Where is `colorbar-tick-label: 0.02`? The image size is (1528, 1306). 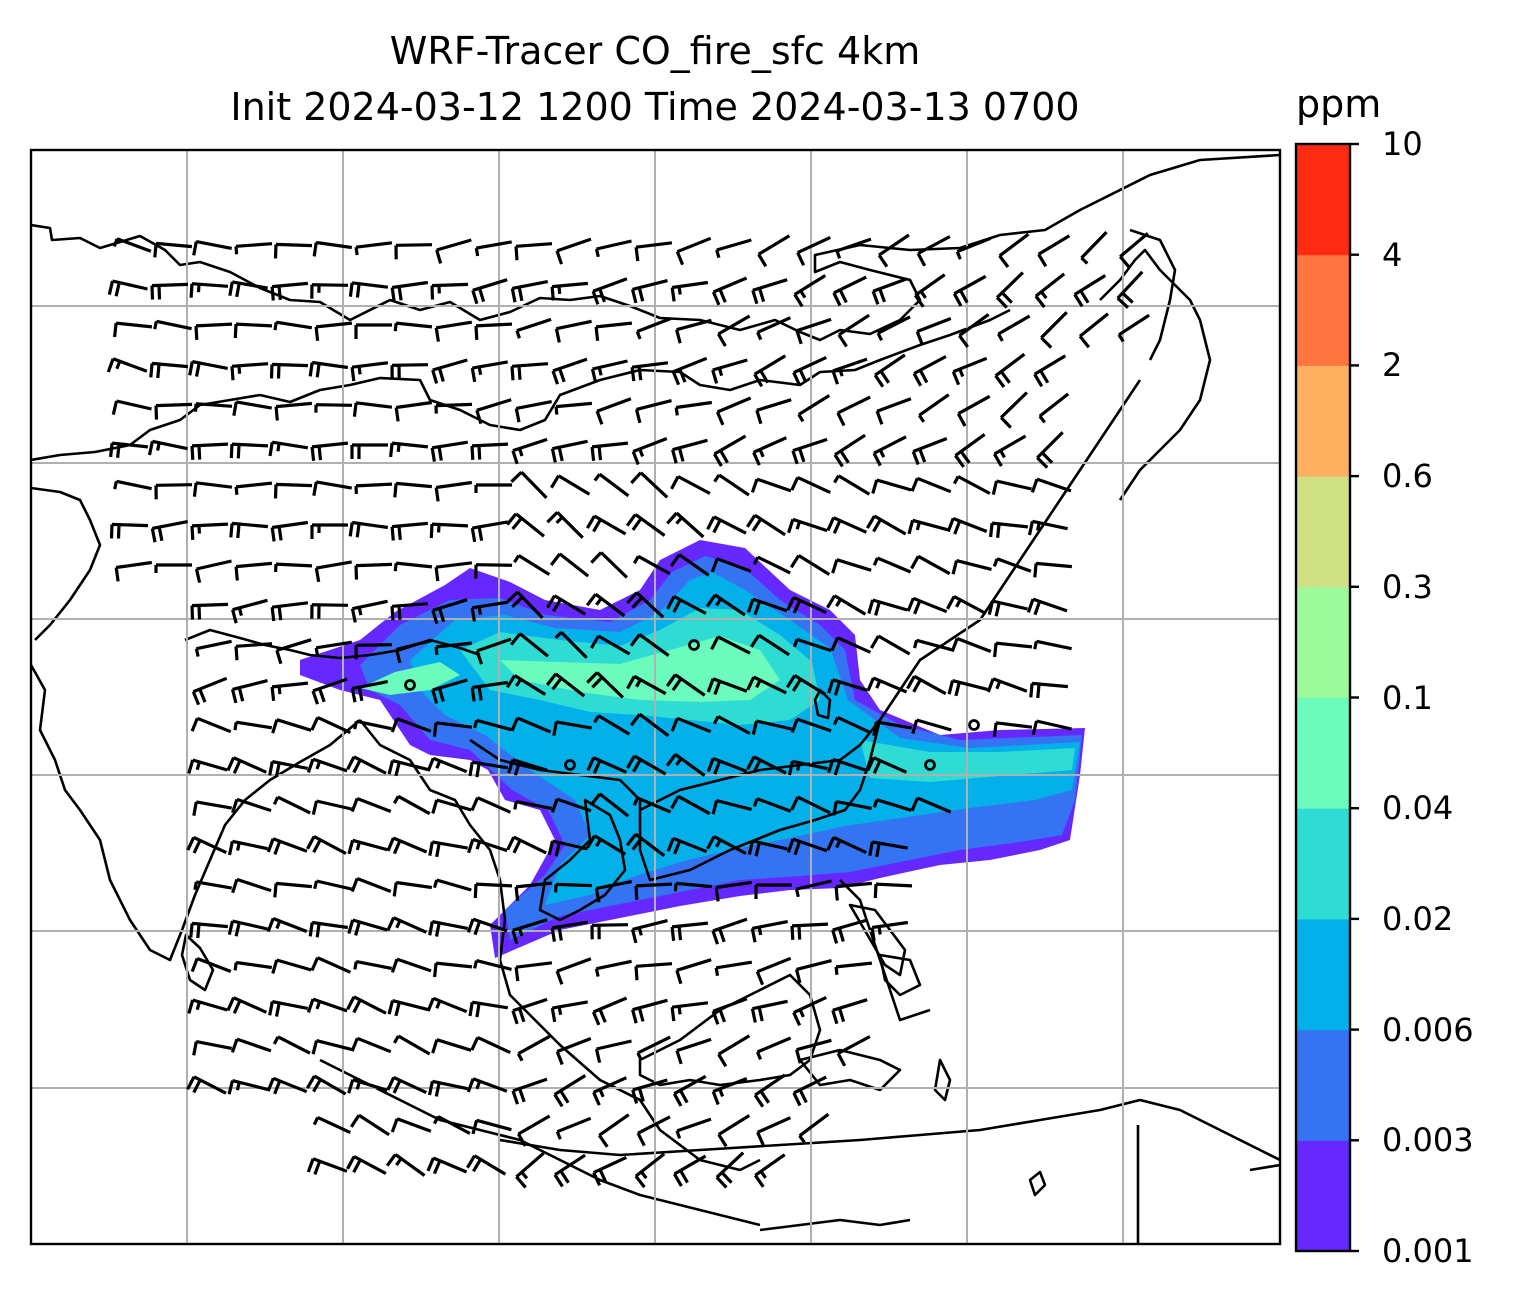 colorbar-tick-label: 0.02 is located at coordinates (1418, 918).